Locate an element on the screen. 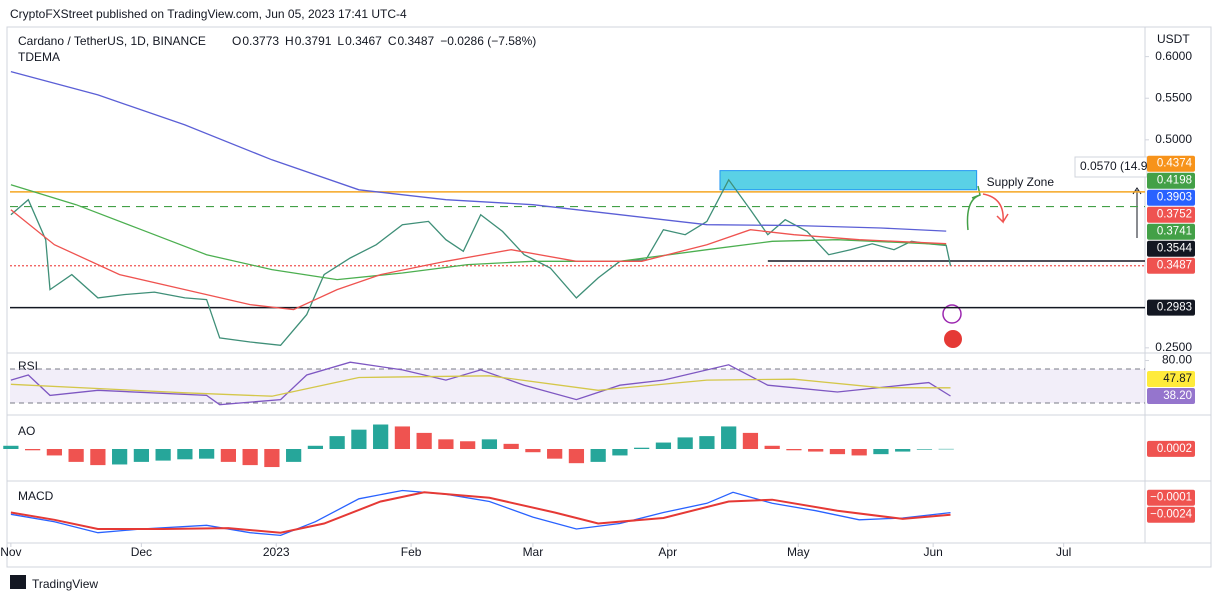 The image size is (1218, 603). ohlc-key: L is located at coordinates (340, 41).